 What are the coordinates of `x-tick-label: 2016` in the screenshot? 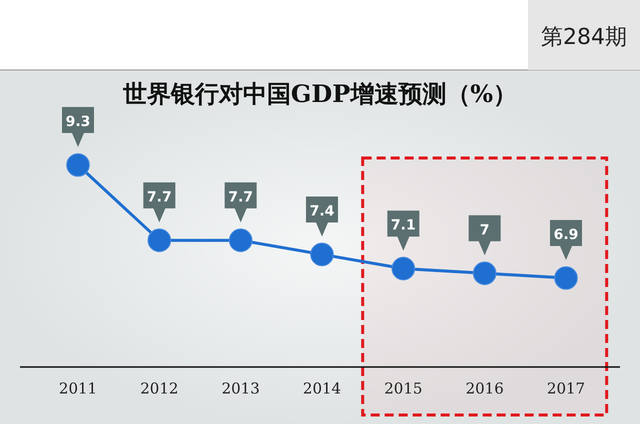 It's located at (485, 389).